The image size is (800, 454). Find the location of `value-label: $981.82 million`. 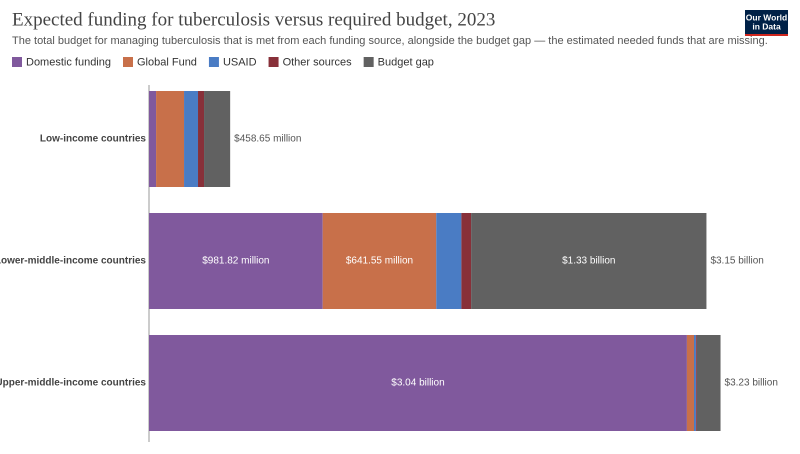

value-label: $981.82 million is located at coordinates (235, 261).